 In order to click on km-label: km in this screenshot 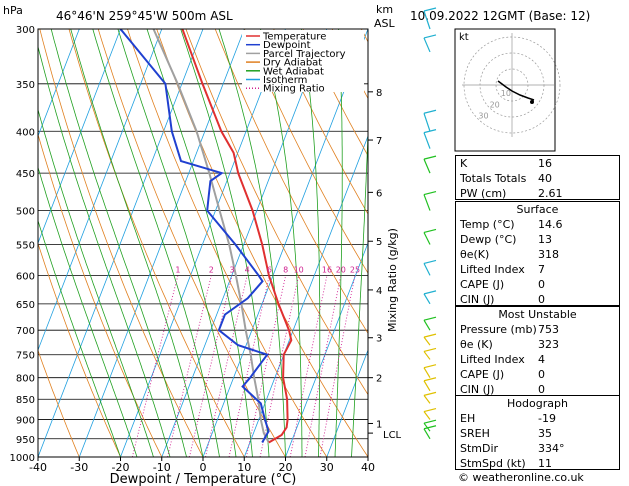, I will do `click(384, 9)`.